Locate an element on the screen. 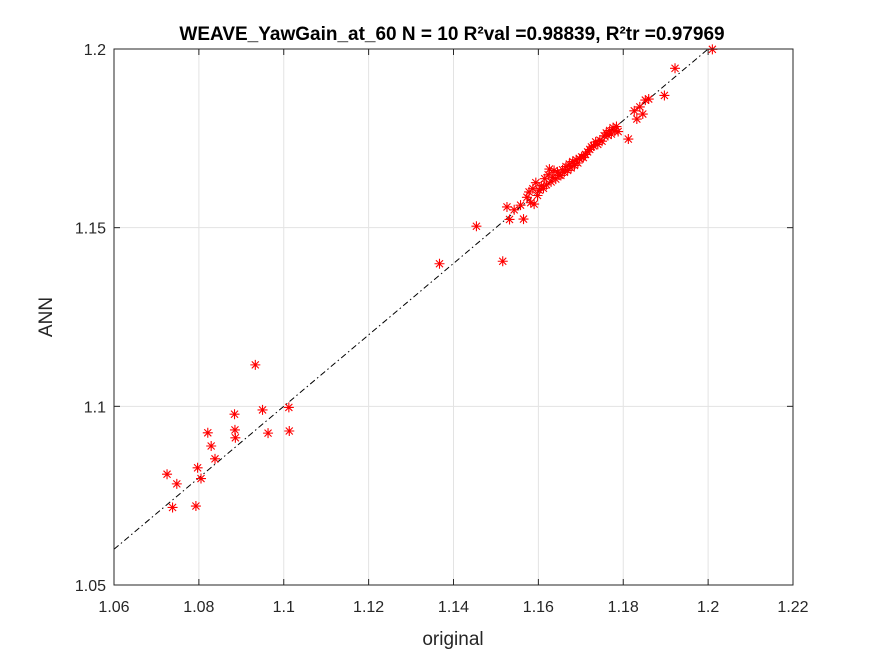 The image size is (875, 656). y-axis-label: ANN is located at coordinates (46, 317).